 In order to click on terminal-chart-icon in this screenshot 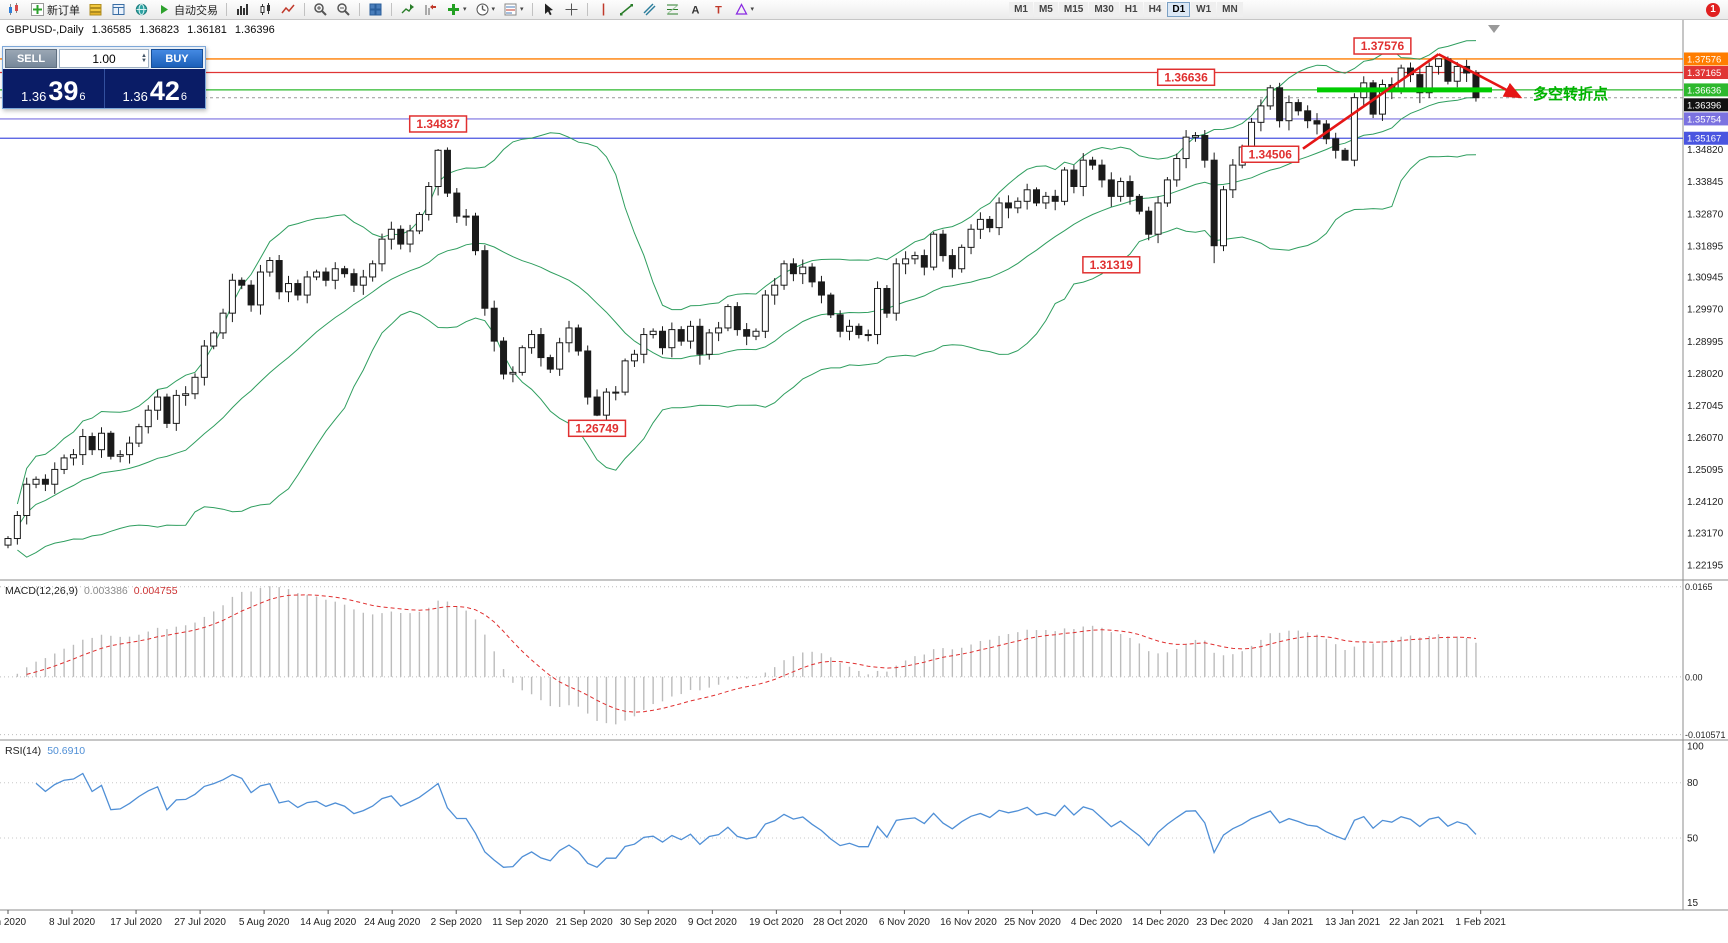, I will do `click(14, 9)`.